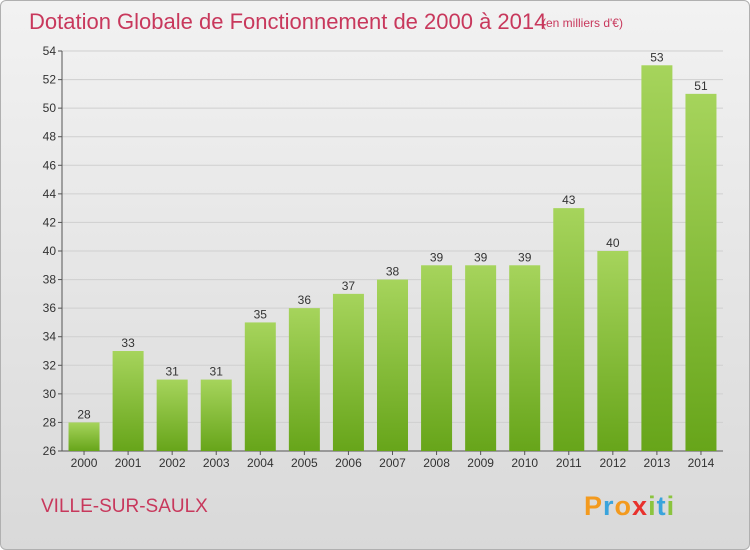 The height and width of the screenshot is (550, 750). Describe the element at coordinates (657, 57) in the screenshot. I see `data-label: 53` at that location.